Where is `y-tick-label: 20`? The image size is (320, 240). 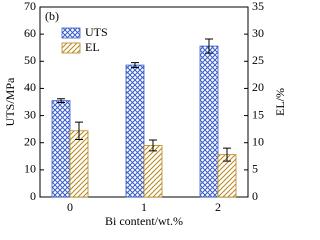
y-tick-label: 20 is located at coordinates (30, 141).